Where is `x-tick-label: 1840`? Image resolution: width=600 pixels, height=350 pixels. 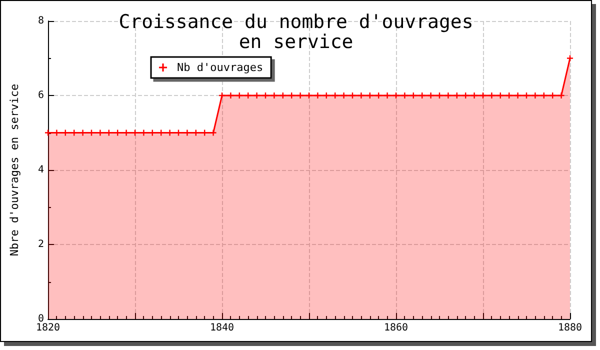
x-tick-label: 1840 is located at coordinates (222, 328).